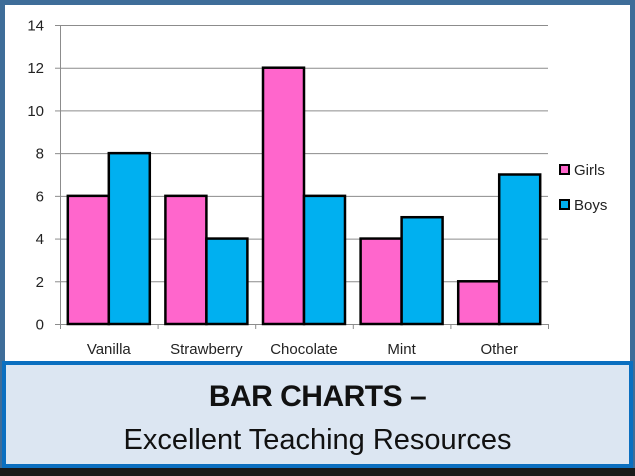  I want to click on legend-swatch-girls, so click(564, 169).